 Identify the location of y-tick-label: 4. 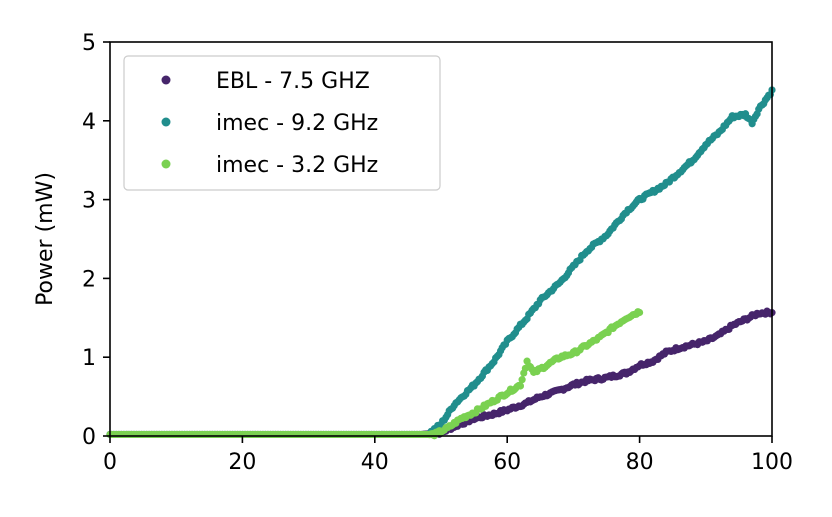
(89, 122).